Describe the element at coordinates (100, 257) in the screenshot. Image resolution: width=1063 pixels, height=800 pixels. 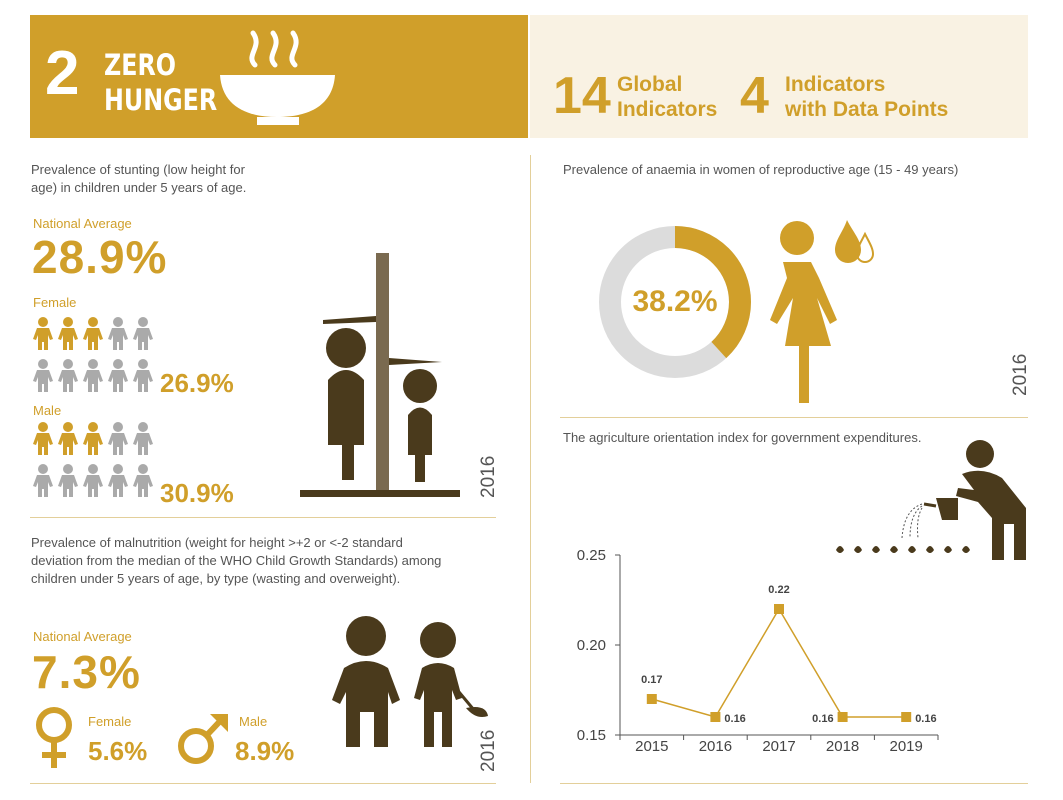
I see `stunting-national-value: 28.9%` at that location.